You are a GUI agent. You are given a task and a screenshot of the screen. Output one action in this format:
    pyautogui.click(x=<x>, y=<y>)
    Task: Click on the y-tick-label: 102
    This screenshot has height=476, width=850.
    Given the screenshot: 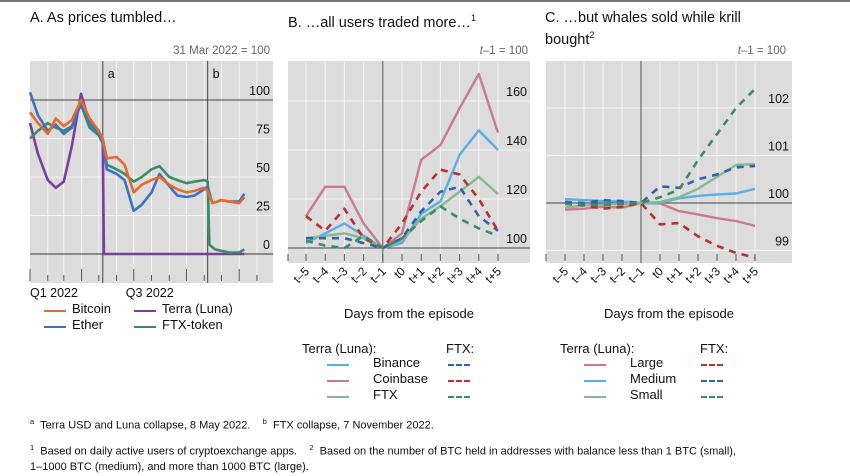 What is the action you would take?
    pyautogui.click(x=778, y=99)
    